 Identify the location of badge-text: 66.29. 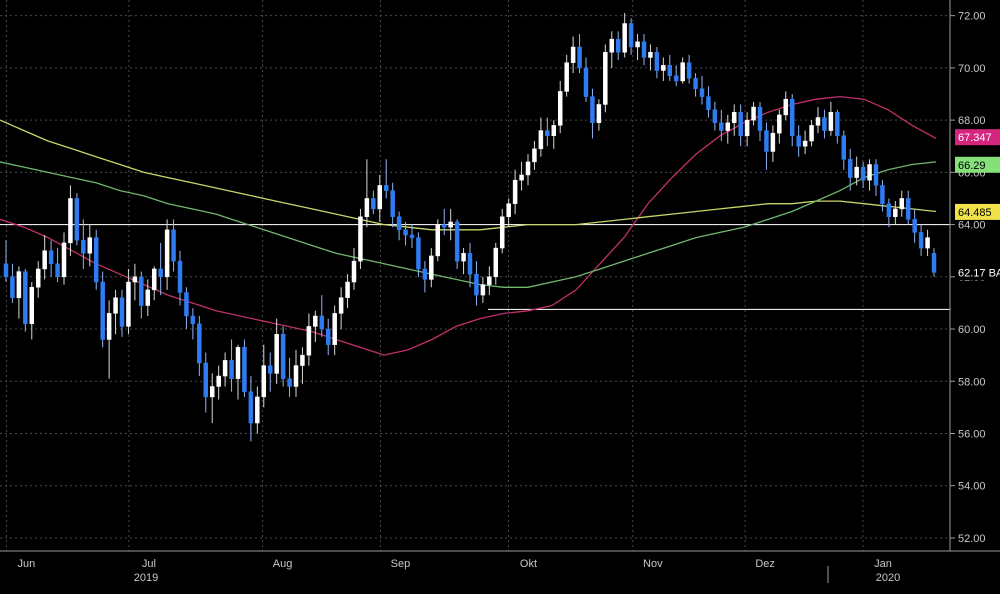
(972, 166).